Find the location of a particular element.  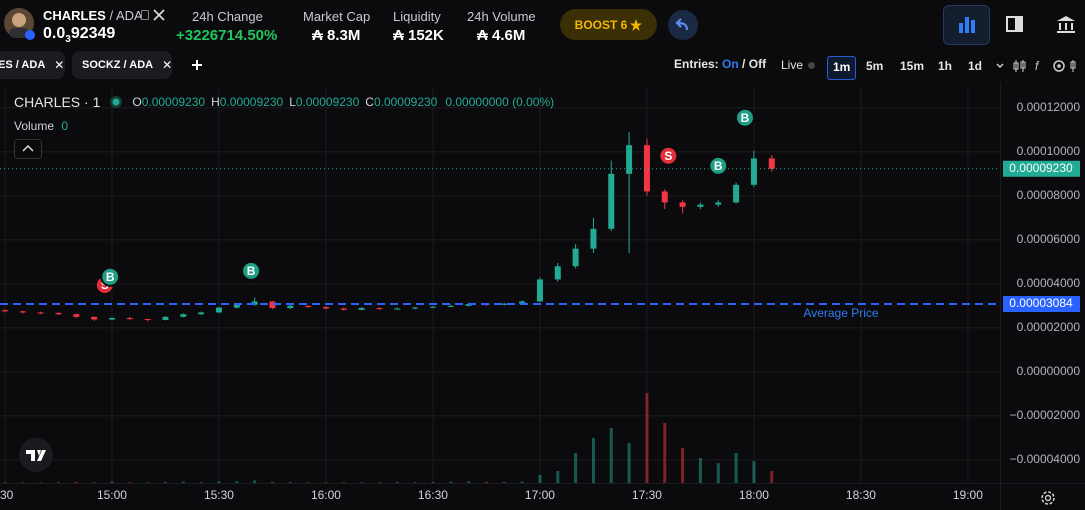

ohlc-item: H0.00009230 is located at coordinates (247, 102).